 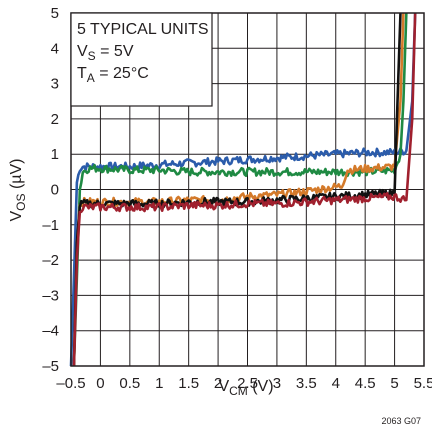 What do you see at coordinates (336, 383) in the screenshot?
I see `x-tick-label: 4` at bounding box center [336, 383].